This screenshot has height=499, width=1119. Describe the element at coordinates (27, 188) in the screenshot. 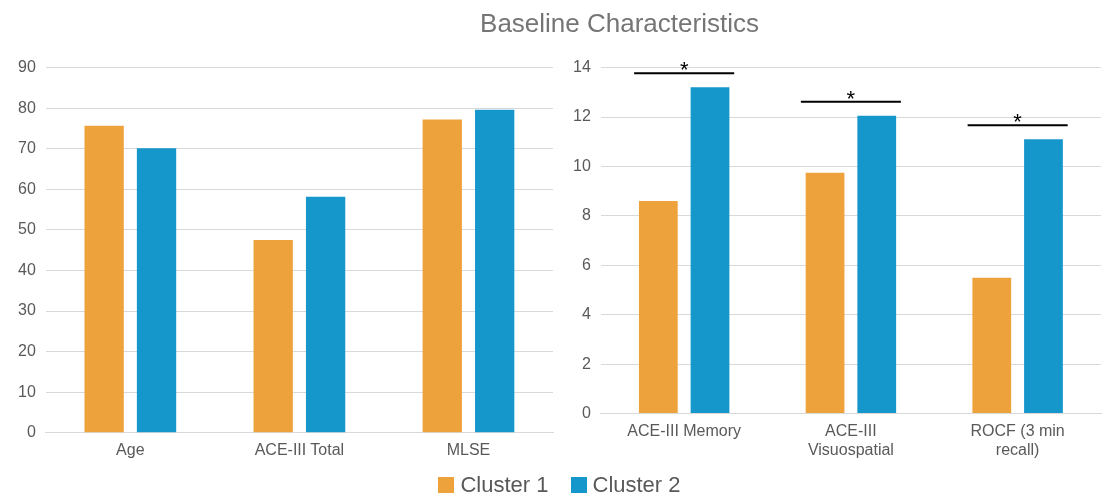

I see `y-tick-label: 60` at that location.